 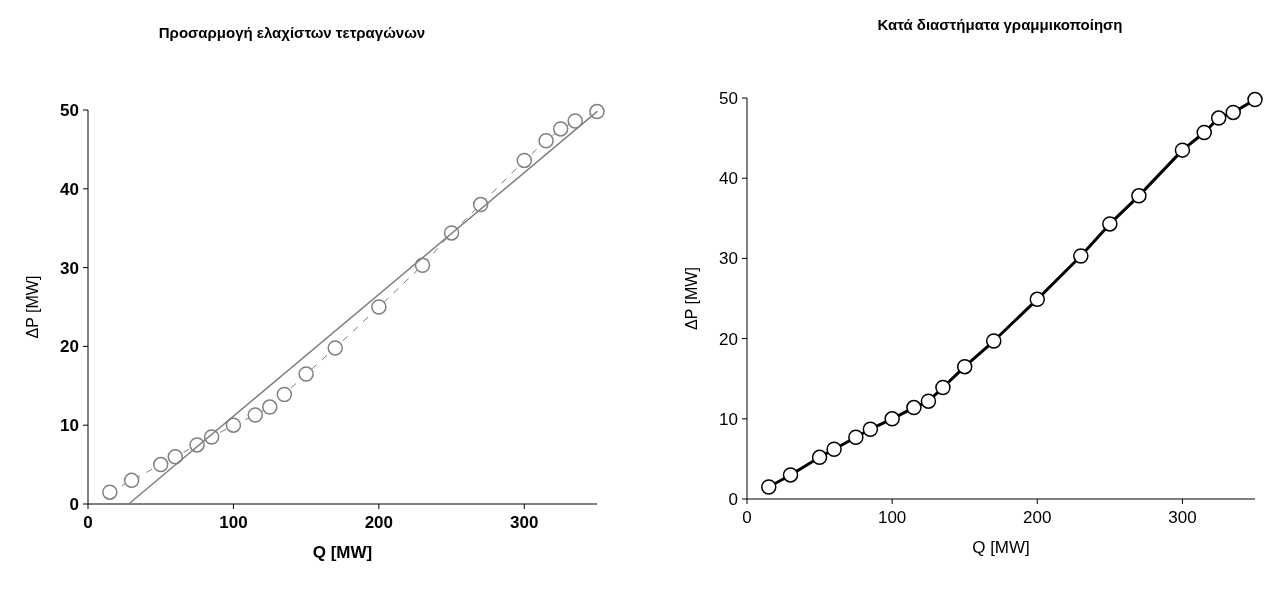 I want to click on chart-title: Προσαρμογή ελαχίστων τετραγώνων, so click(x=292, y=32).